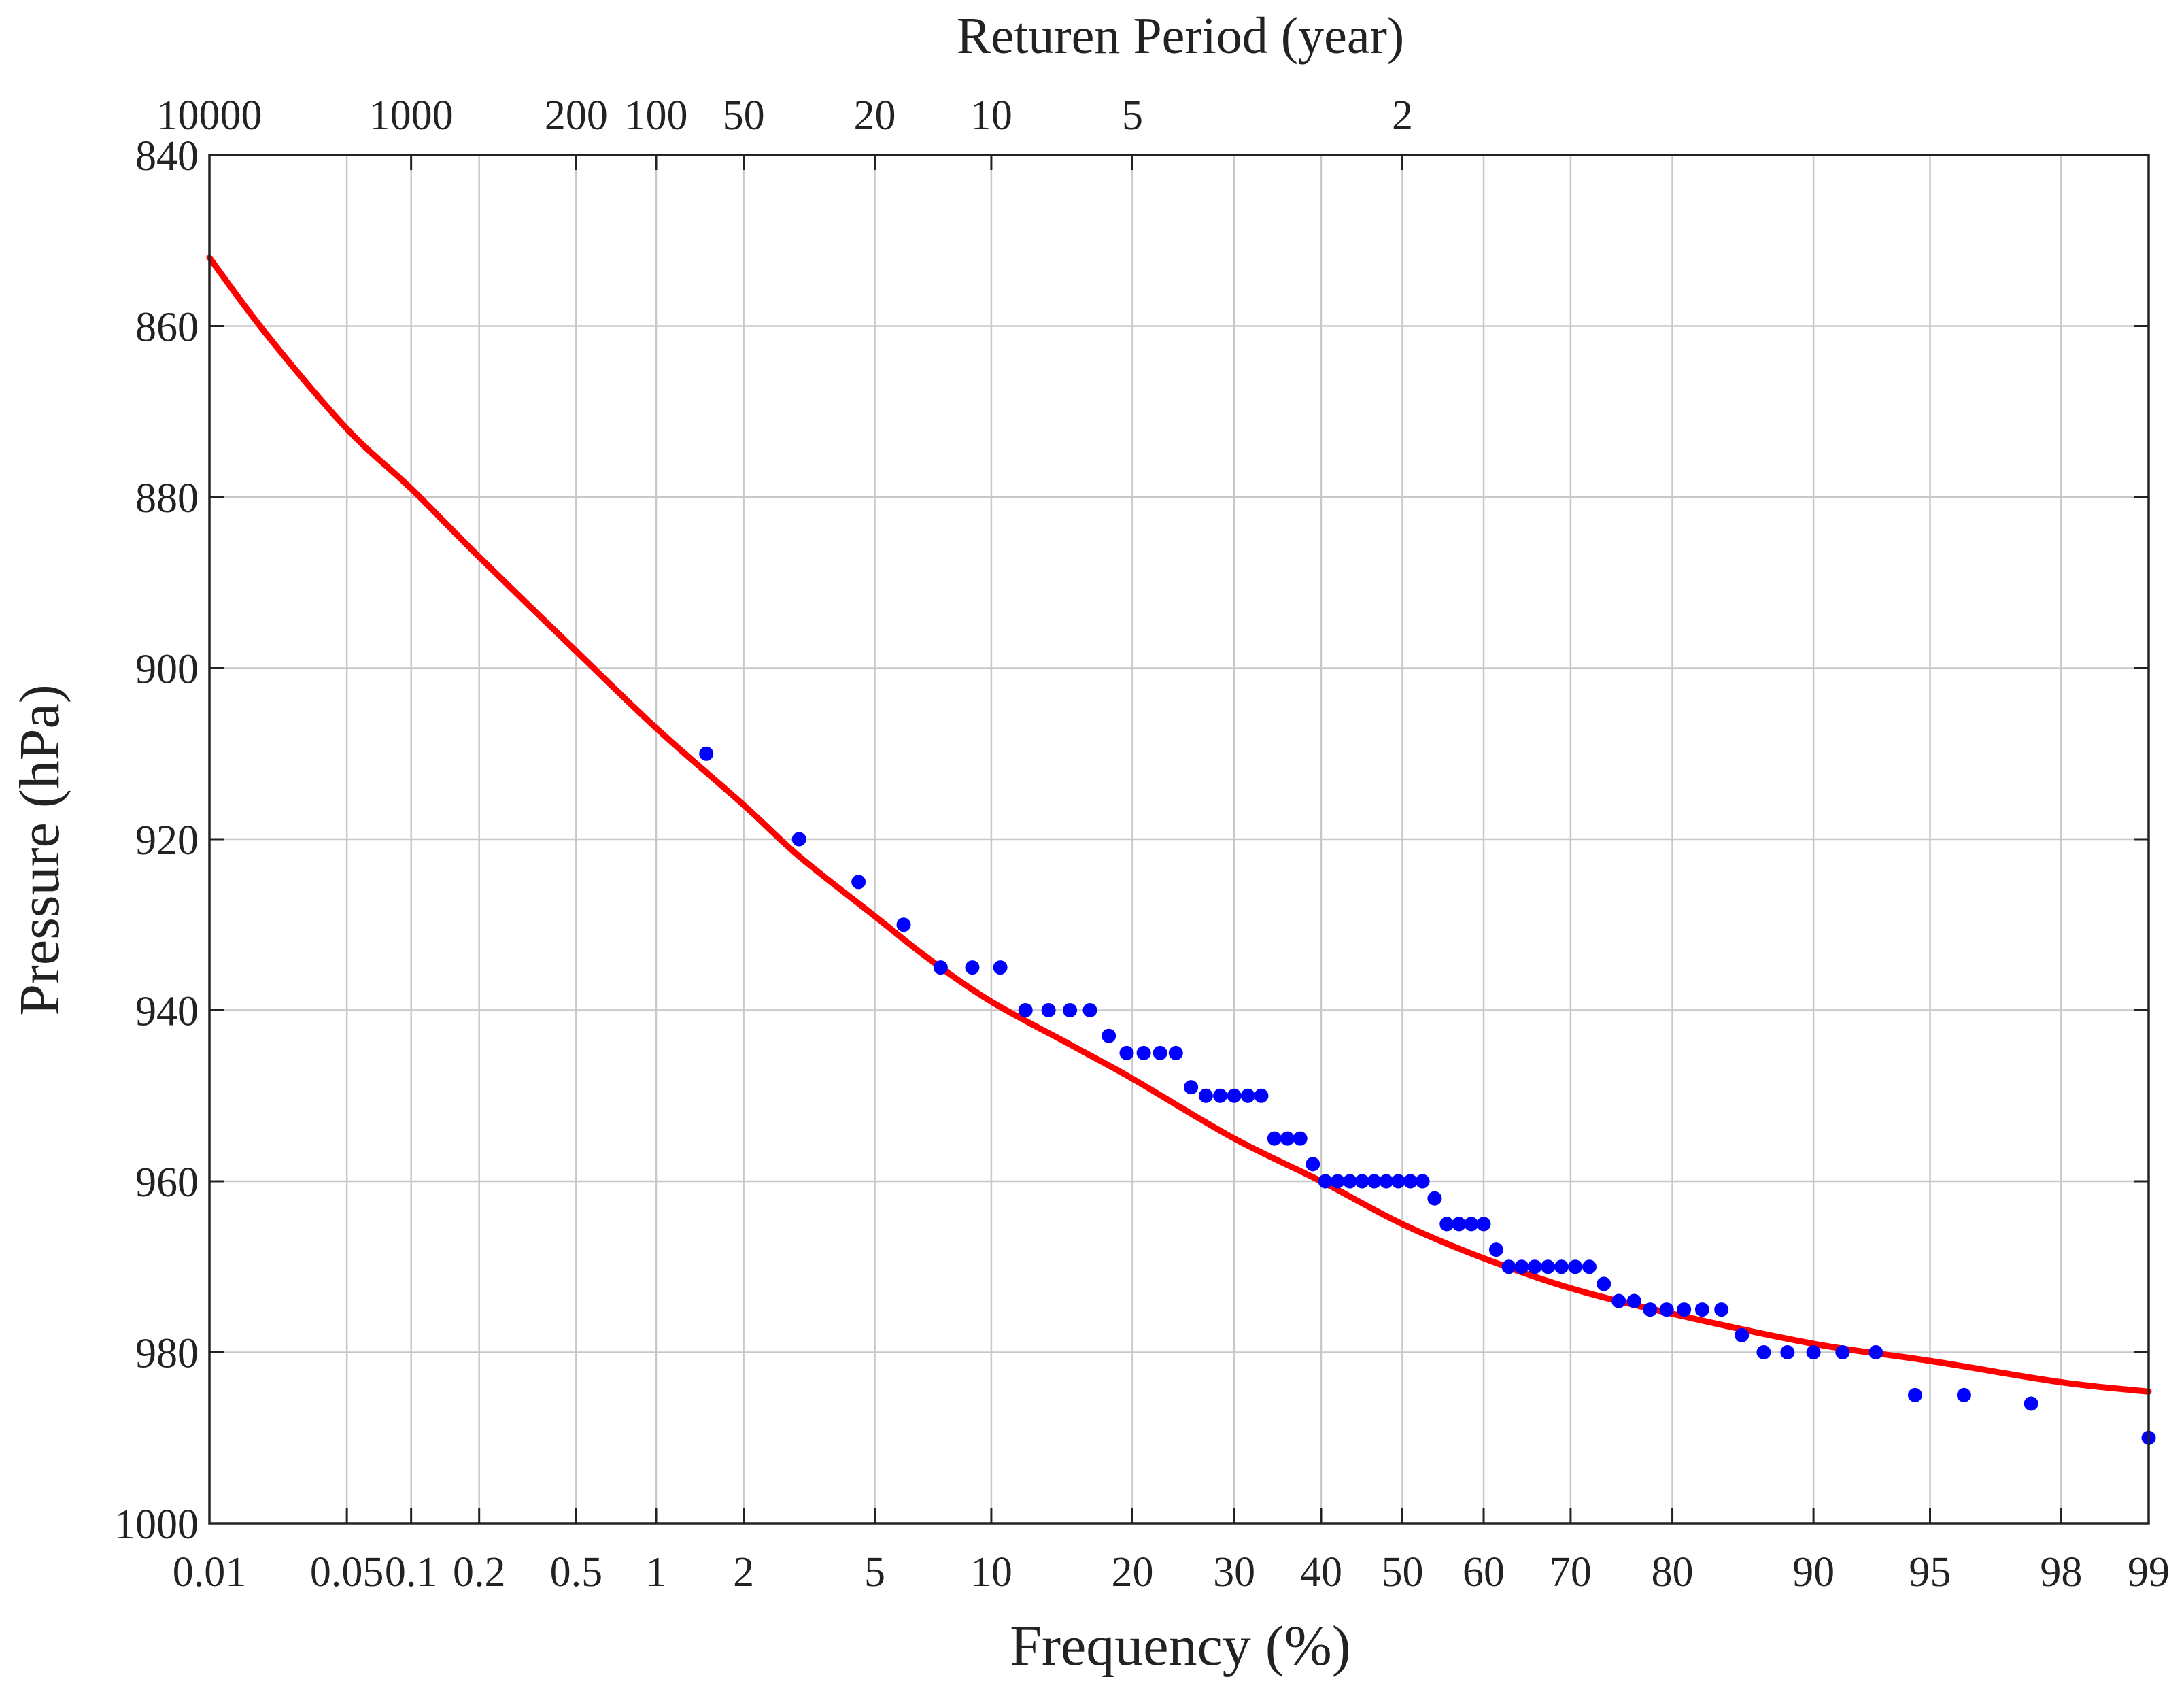 This screenshot has width=2184, height=1692. What do you see at coordinates (1403, 1572) in the screenshot?
I see `x-tick-label: 50` at bounding box center [1403, 1572].